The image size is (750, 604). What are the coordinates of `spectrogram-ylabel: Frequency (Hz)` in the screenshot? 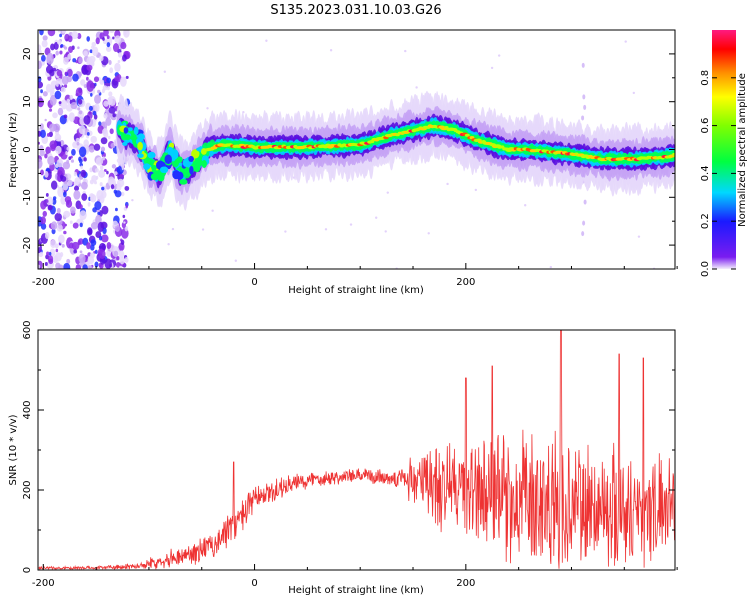 It's located at (13, 150).